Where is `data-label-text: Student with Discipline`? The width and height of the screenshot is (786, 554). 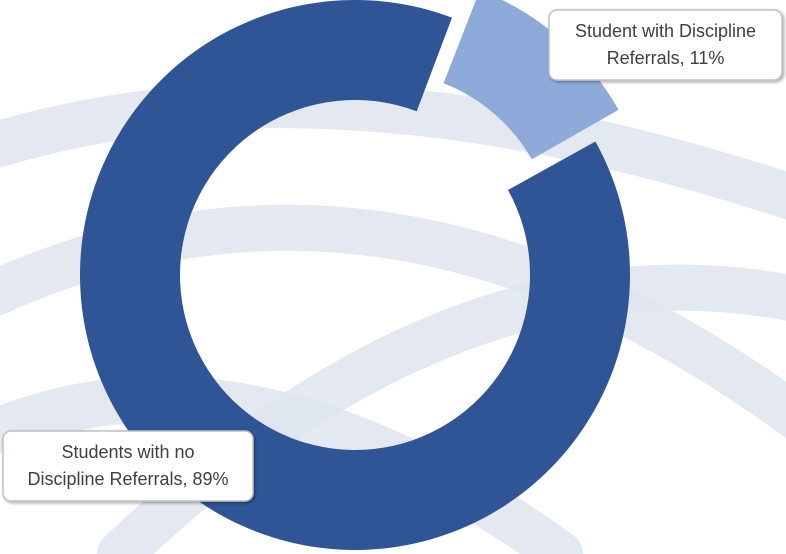
data-label-text: Student with Discipline is located at coordinates (665, 31).